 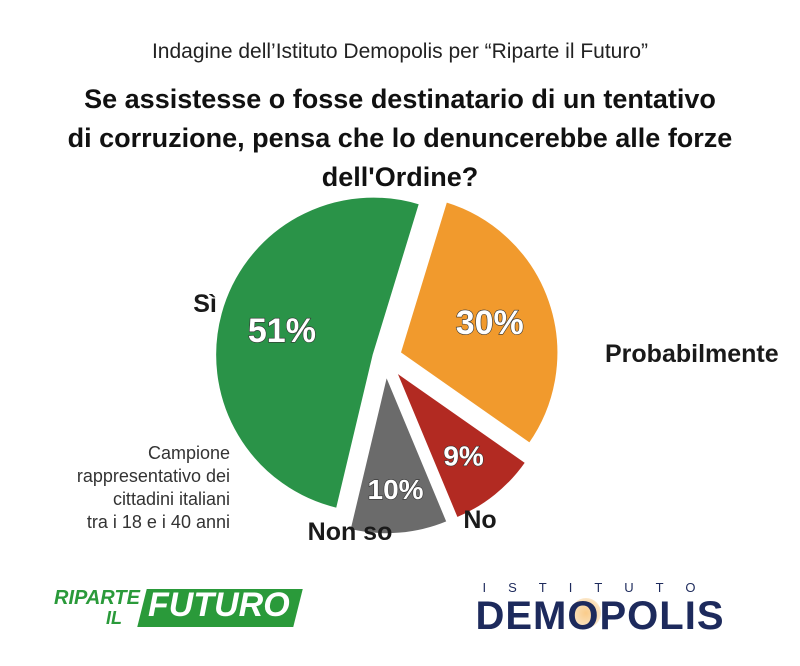 I want to click on pie-value-label: 51%, so click(x=282, y=331).